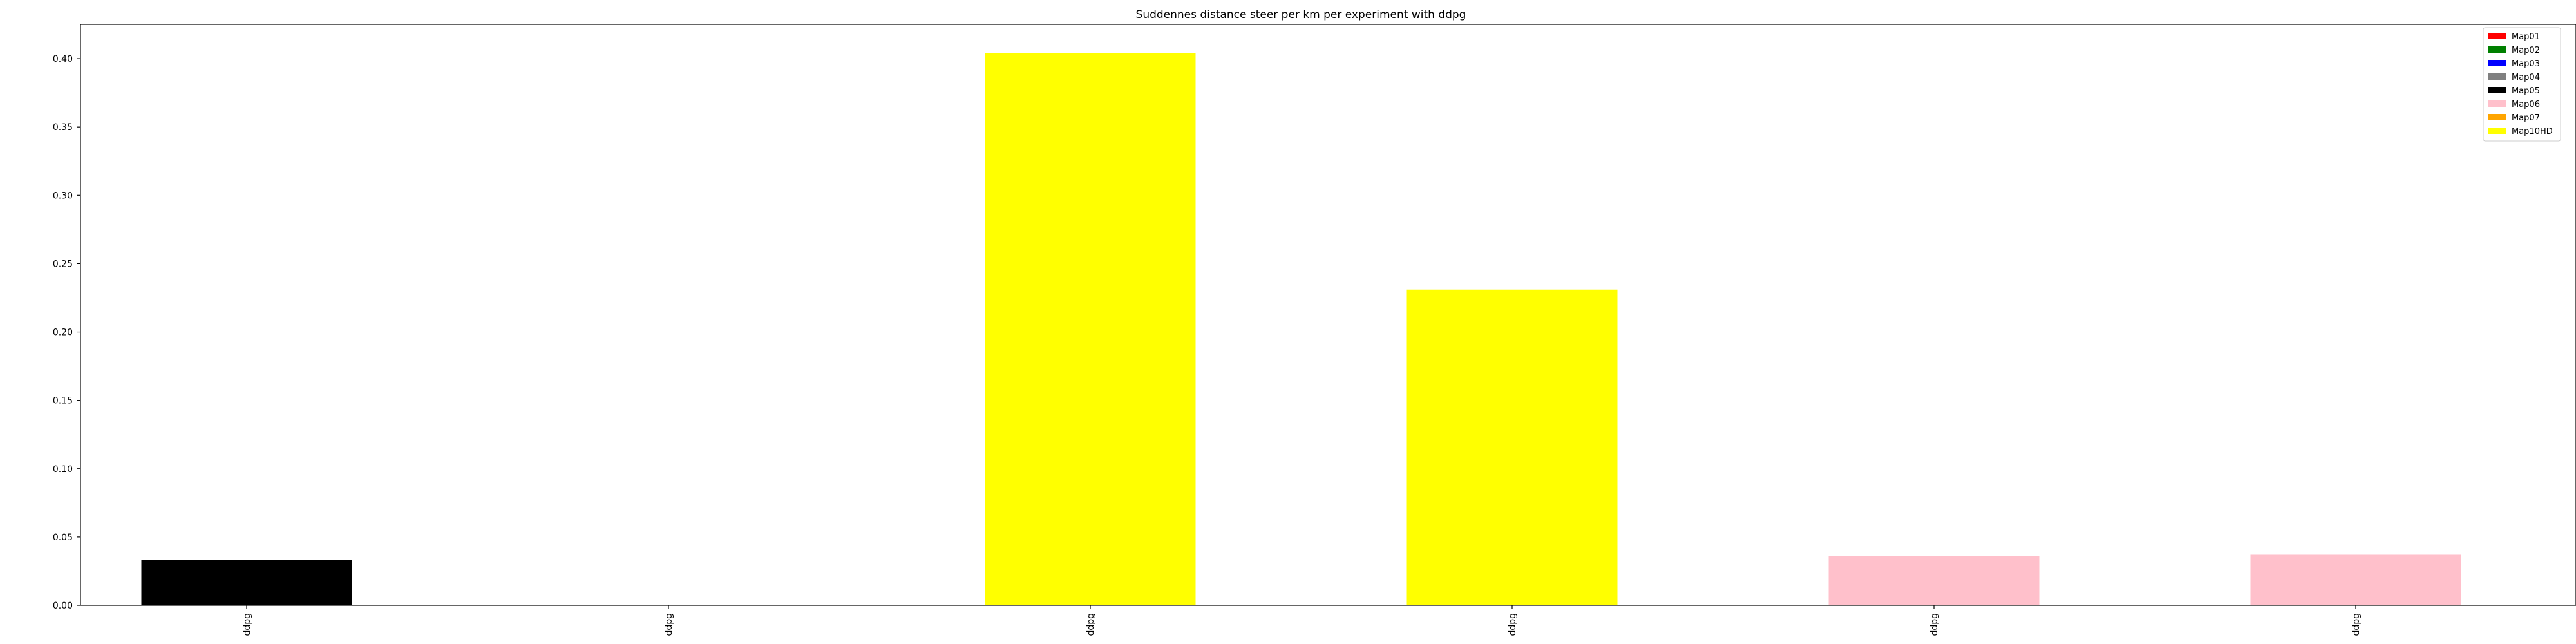 The height and width of the screenshot is (644, 2576). What do you see at coordinates (2526, 118) in the screenshot?
I see `legend-label: Map07` at bounding box center [2526, 118].